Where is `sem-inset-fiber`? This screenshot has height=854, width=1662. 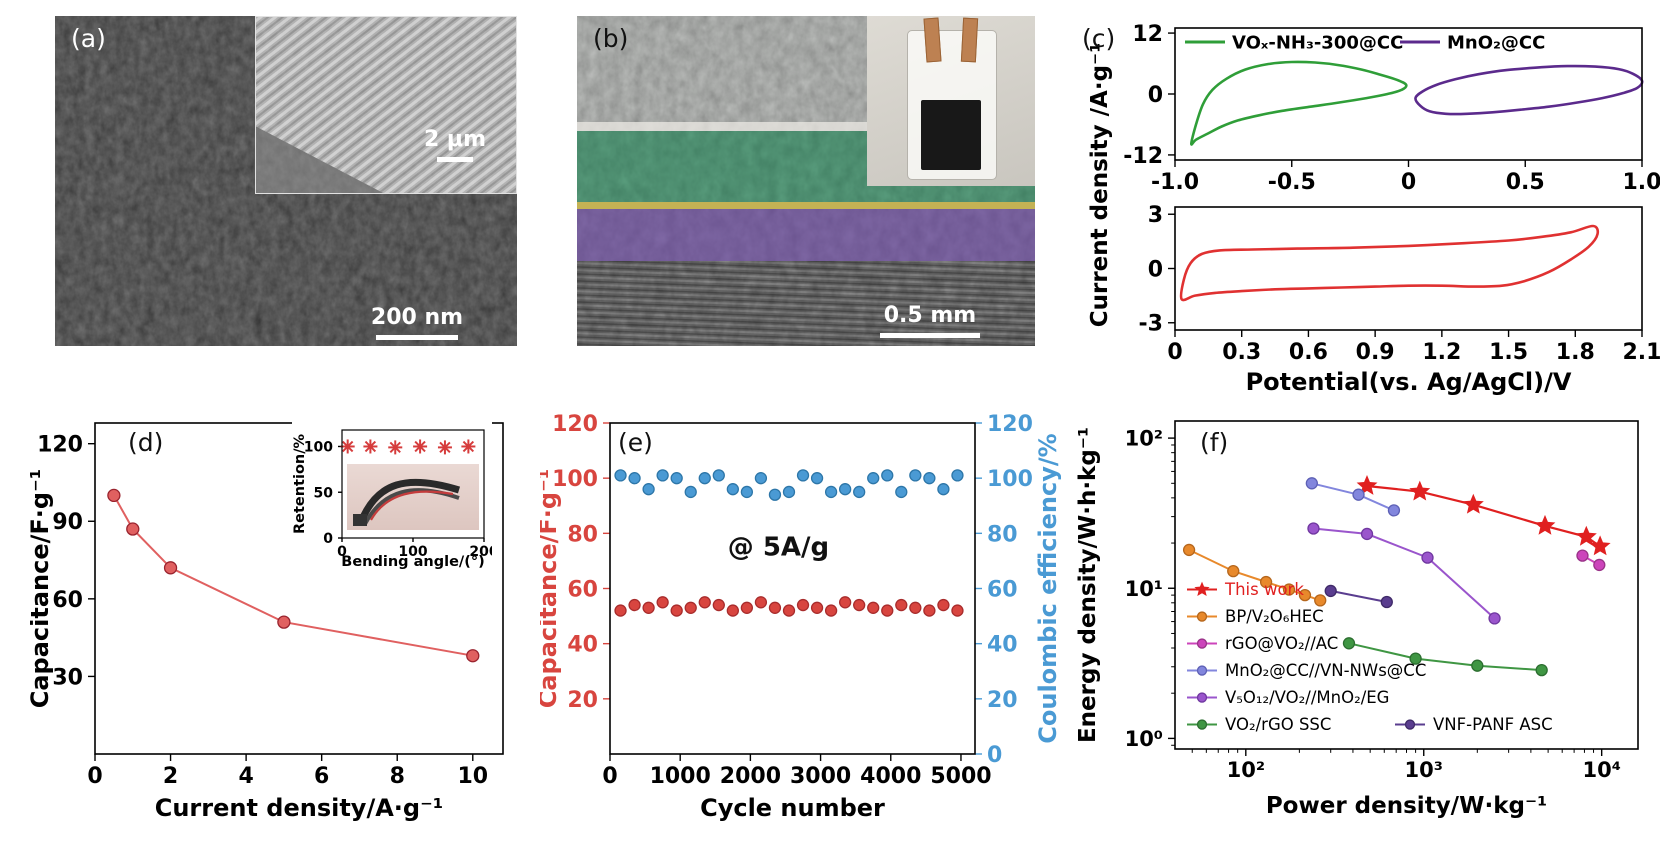 sem-inset-fiber is located at coordinates (386, 105).